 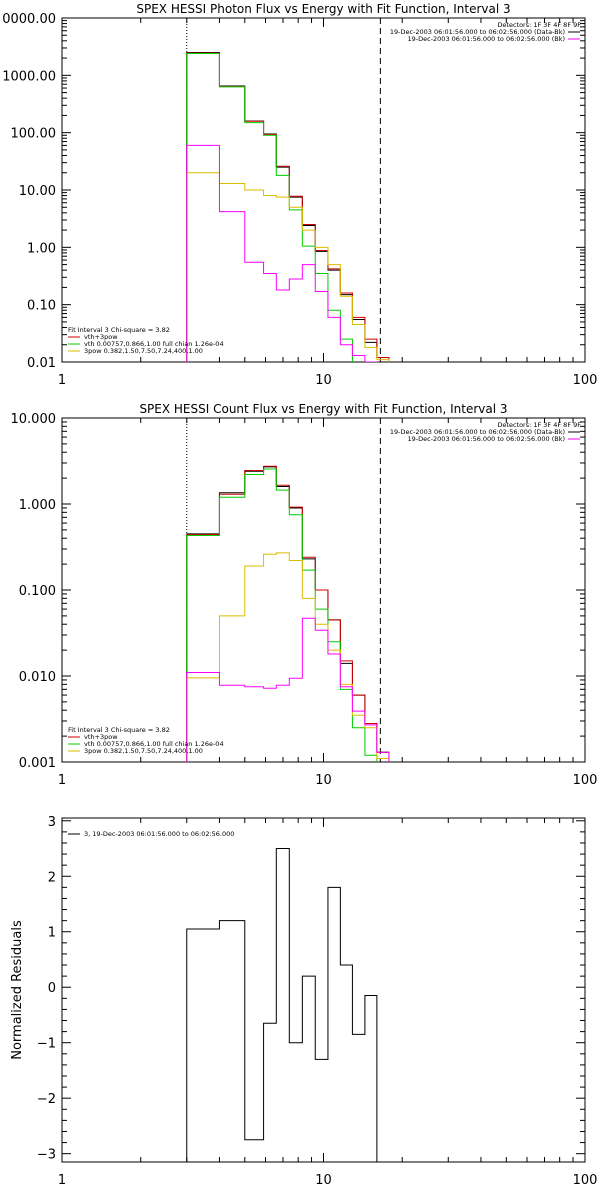 I want to click on y-tick-label: 0.001, so click(x=37, y=763).